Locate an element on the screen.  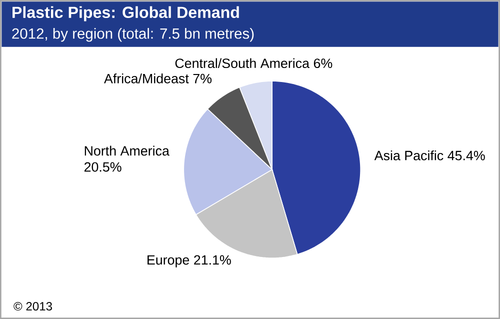
data-label: 7% is located at coordinates (202, 79).